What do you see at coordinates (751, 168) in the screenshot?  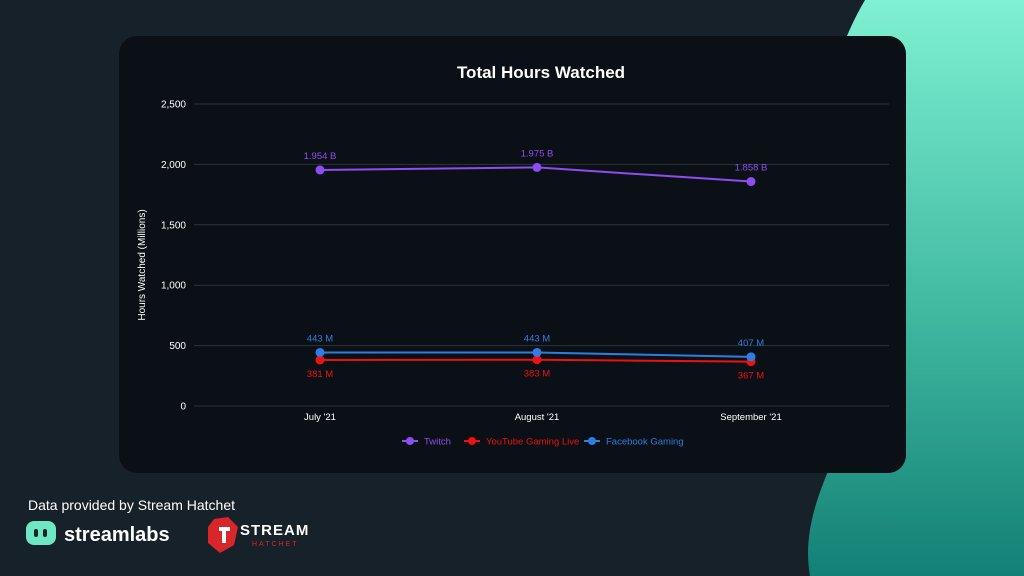 I see `data-label: 1.858 B` at bounding box center [751, 168].